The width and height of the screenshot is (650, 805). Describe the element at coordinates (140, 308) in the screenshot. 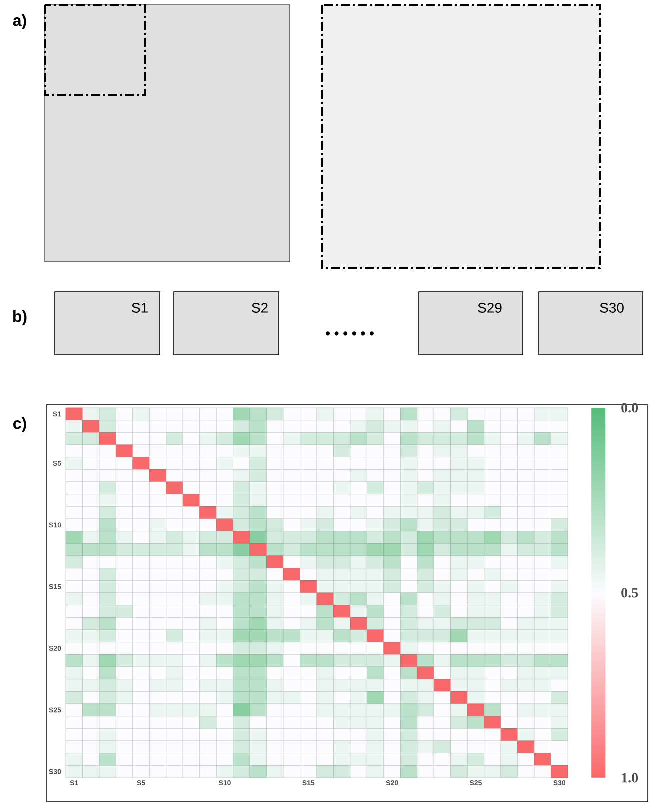

I see `text: S1` at that location.